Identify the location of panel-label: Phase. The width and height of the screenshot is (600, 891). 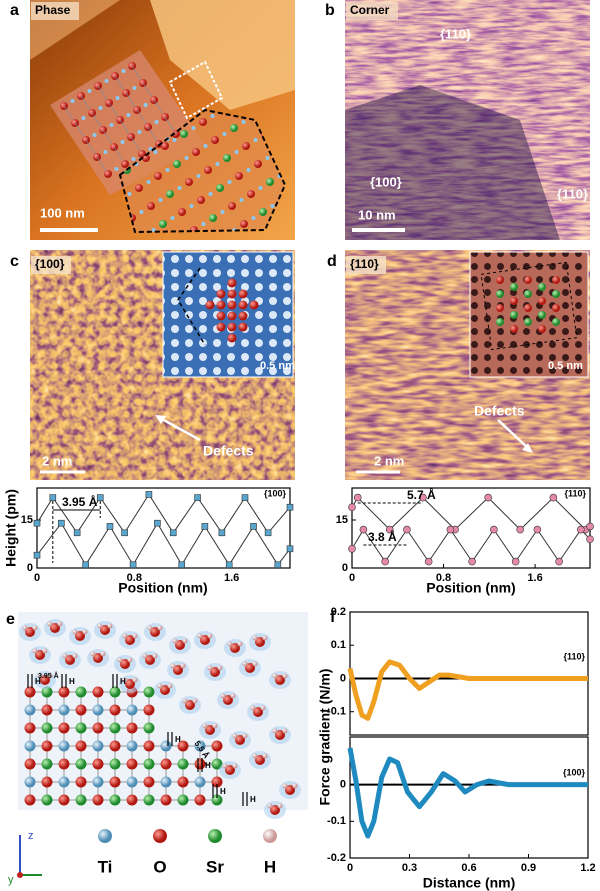
(53, 10).